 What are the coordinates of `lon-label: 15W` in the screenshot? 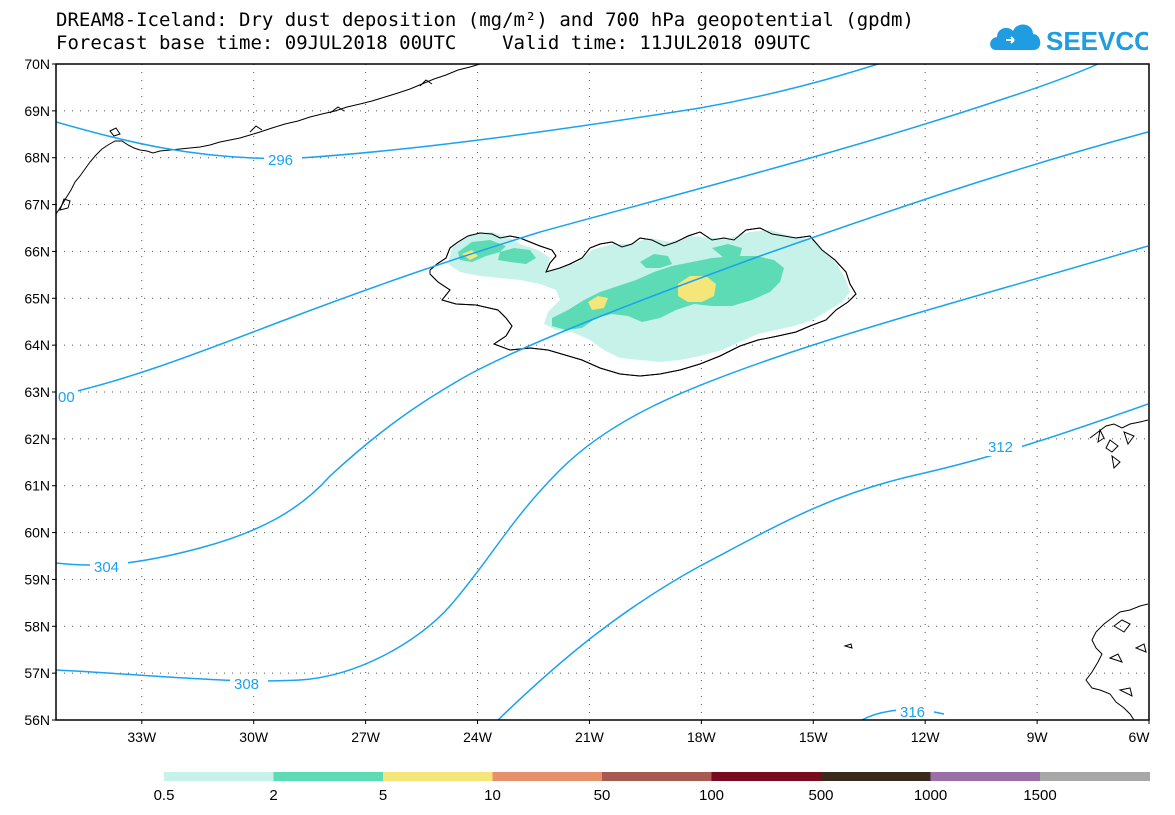 It's located at (814, 737).